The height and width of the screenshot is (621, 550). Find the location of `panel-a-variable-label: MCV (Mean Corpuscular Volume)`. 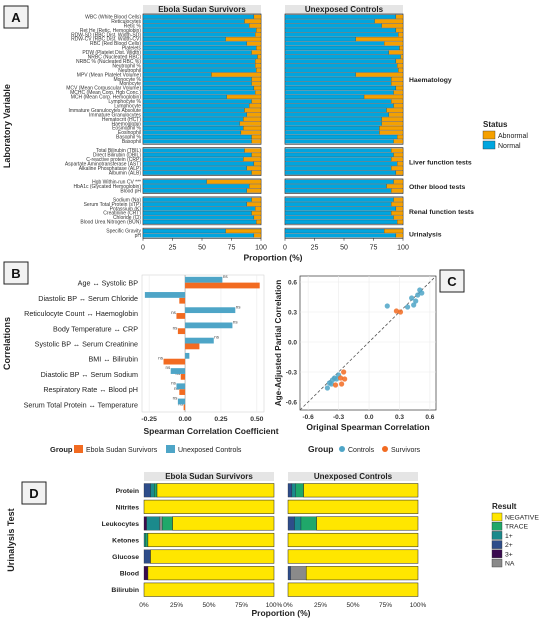

panel-a-variable-label: MCV (Mean Corpuscular Volume) is located at coordinates (103, 89).